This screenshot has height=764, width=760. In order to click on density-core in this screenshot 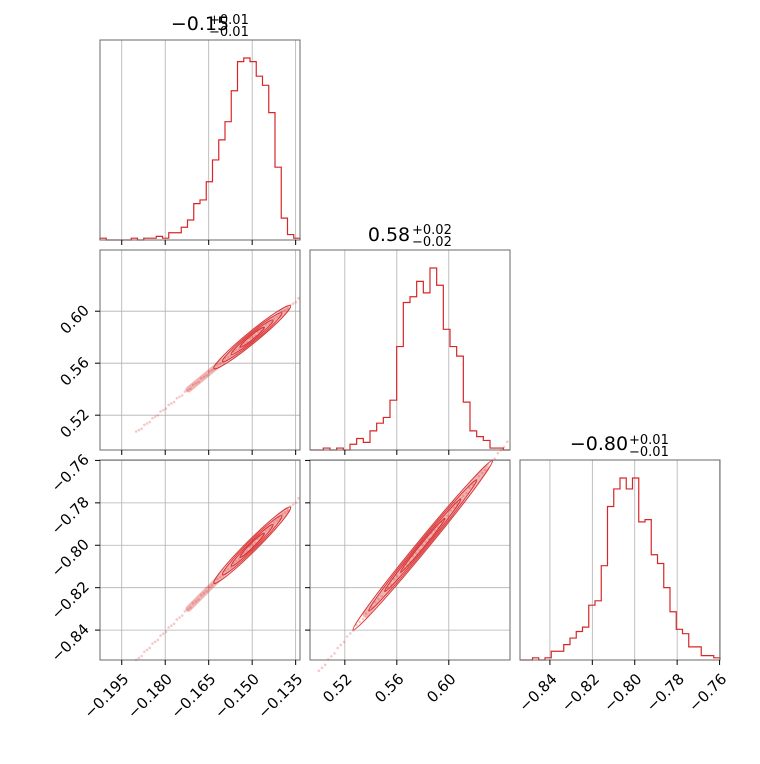, I will do `click(237, 349)`.